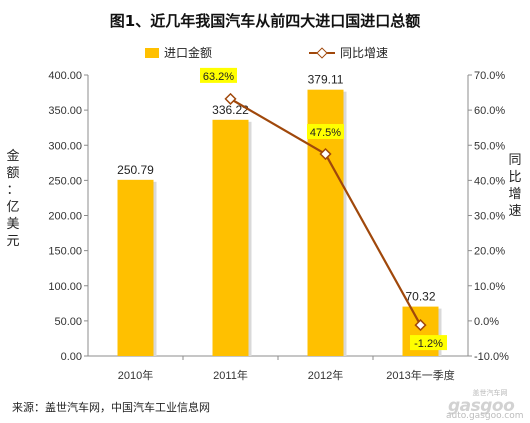 Image resolution: width=530 pixels, height=423 pixels. What do you see at coordinates (489, 217) in the screenshot?
I see `y-right-tick-label: 30.0%` at bounding box center [489, 217].